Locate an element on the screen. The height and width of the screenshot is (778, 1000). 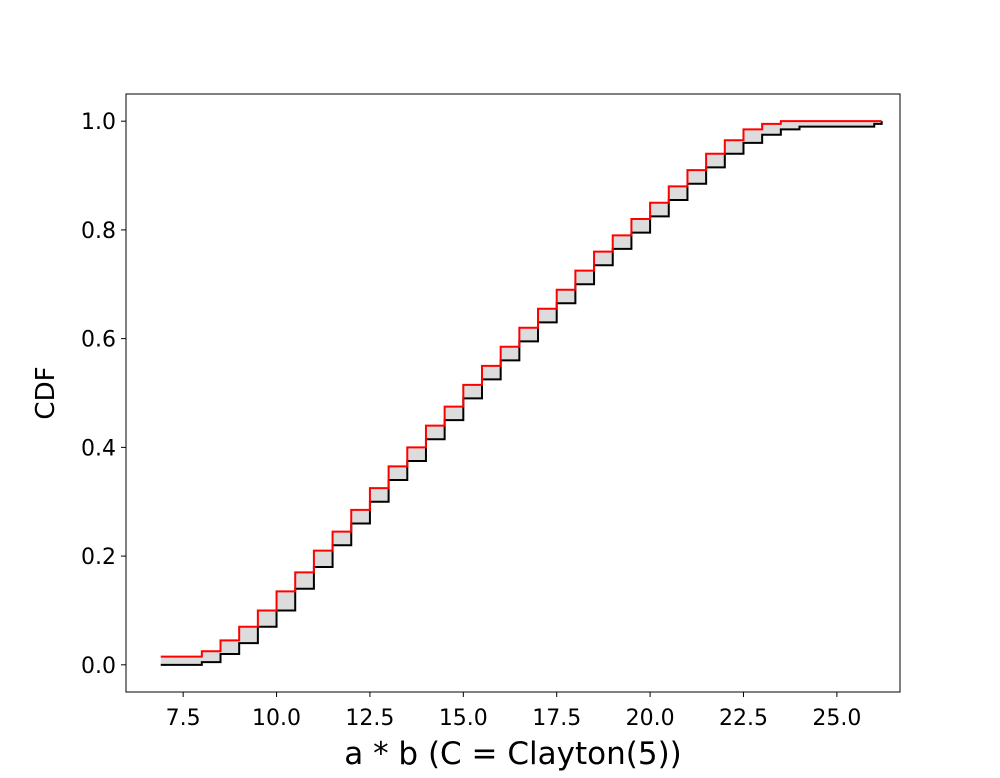
y-axis-label: CDF is located at coordinates (46, 392).